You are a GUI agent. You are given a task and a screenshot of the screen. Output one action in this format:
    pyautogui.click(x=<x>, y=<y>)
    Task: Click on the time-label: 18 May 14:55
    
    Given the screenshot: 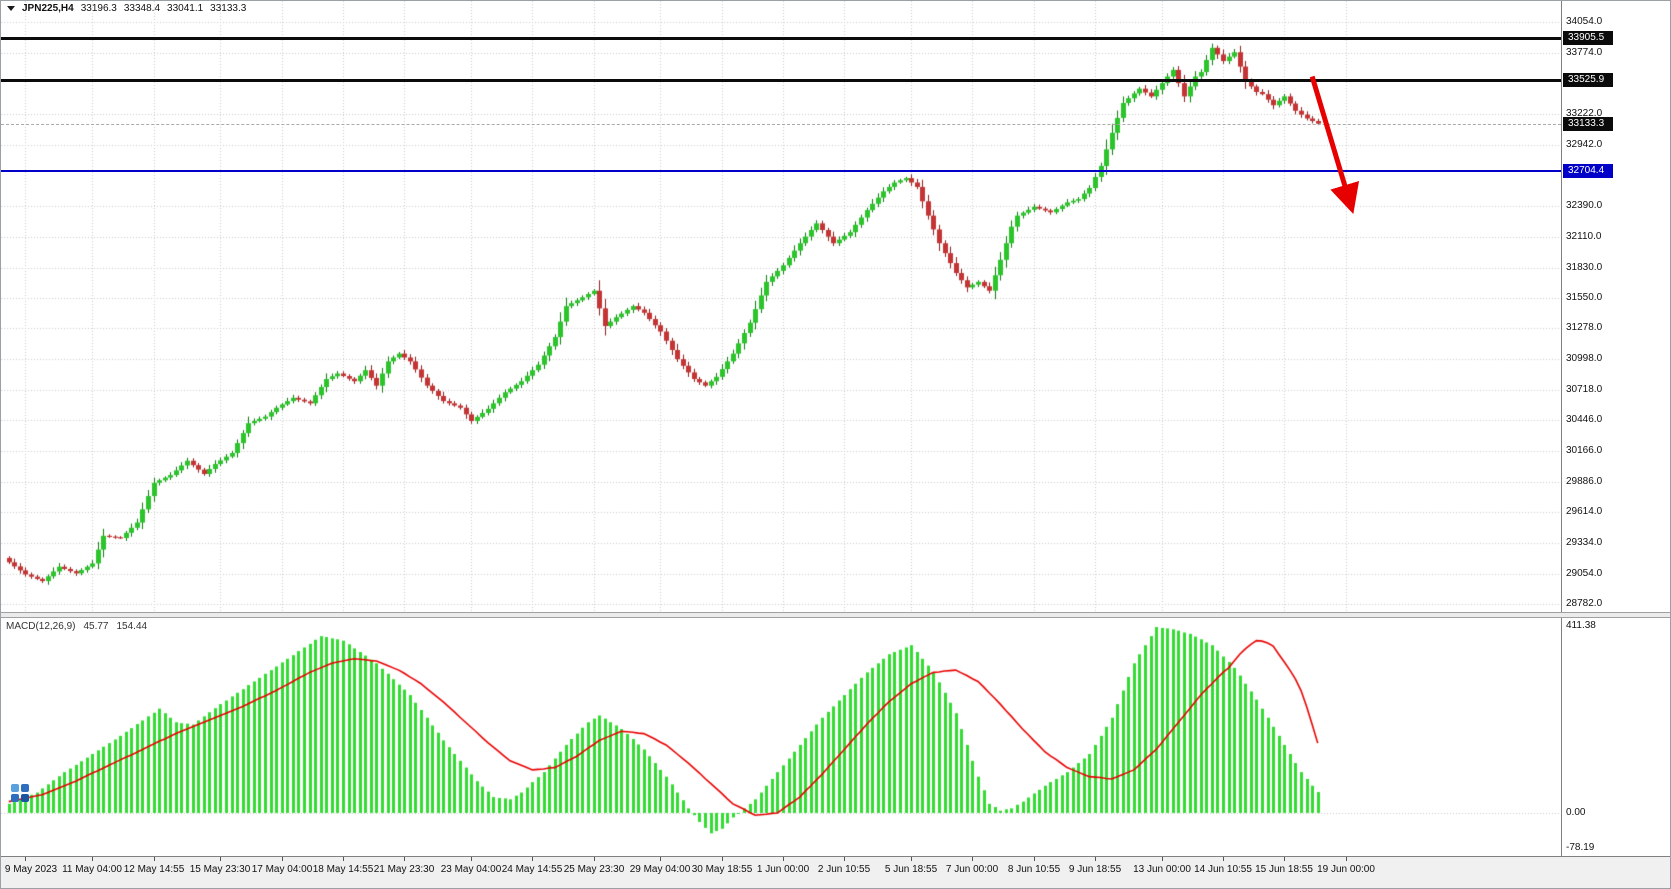 What is the action you would take?
    pyautogui.click(x=343, y=869)
    